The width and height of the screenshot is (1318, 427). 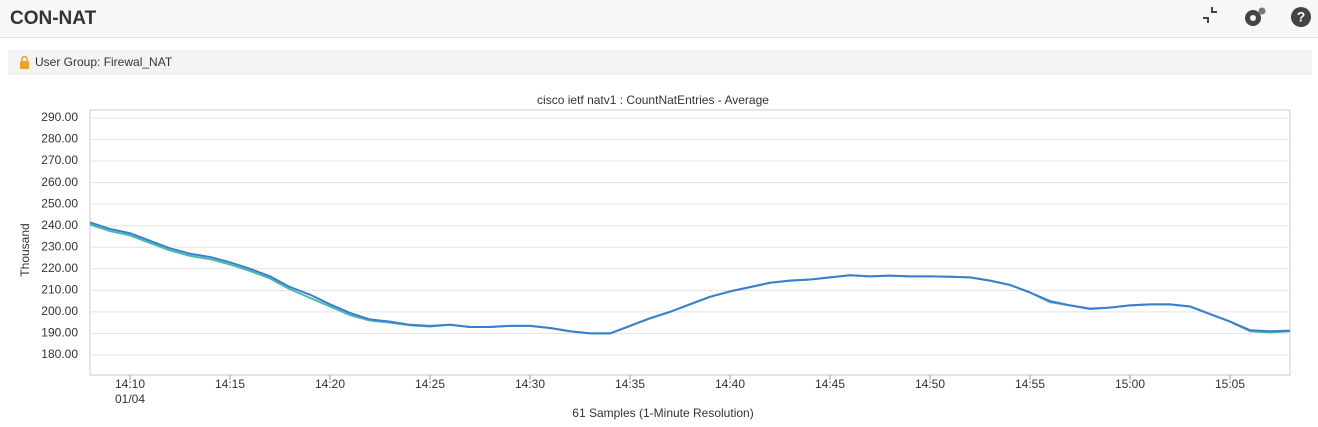 What do you see at coordinates (59, 268) in the screenshot?
I see `y-tick-label: 220.00` at bounding box center [59, 268].